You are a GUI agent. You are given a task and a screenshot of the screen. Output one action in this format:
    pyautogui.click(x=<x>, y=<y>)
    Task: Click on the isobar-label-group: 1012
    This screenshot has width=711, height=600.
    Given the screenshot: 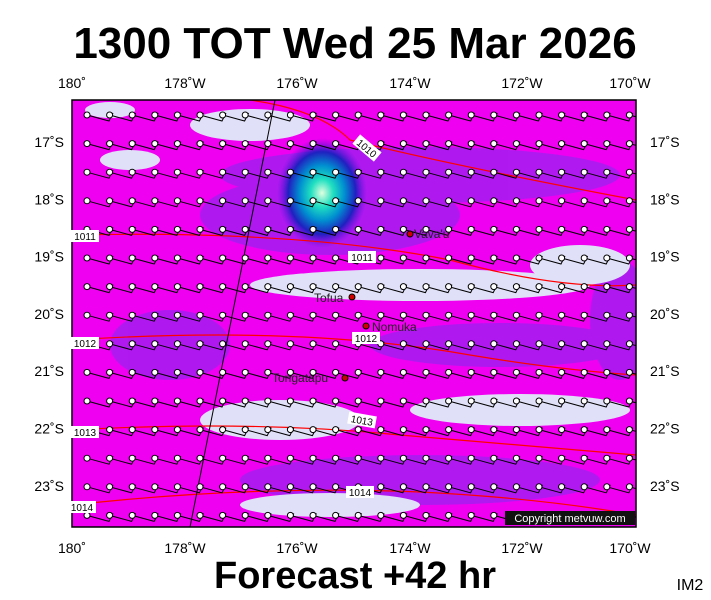 What is the action you would take?
    pyautogui.click(x=85, y=343)
    